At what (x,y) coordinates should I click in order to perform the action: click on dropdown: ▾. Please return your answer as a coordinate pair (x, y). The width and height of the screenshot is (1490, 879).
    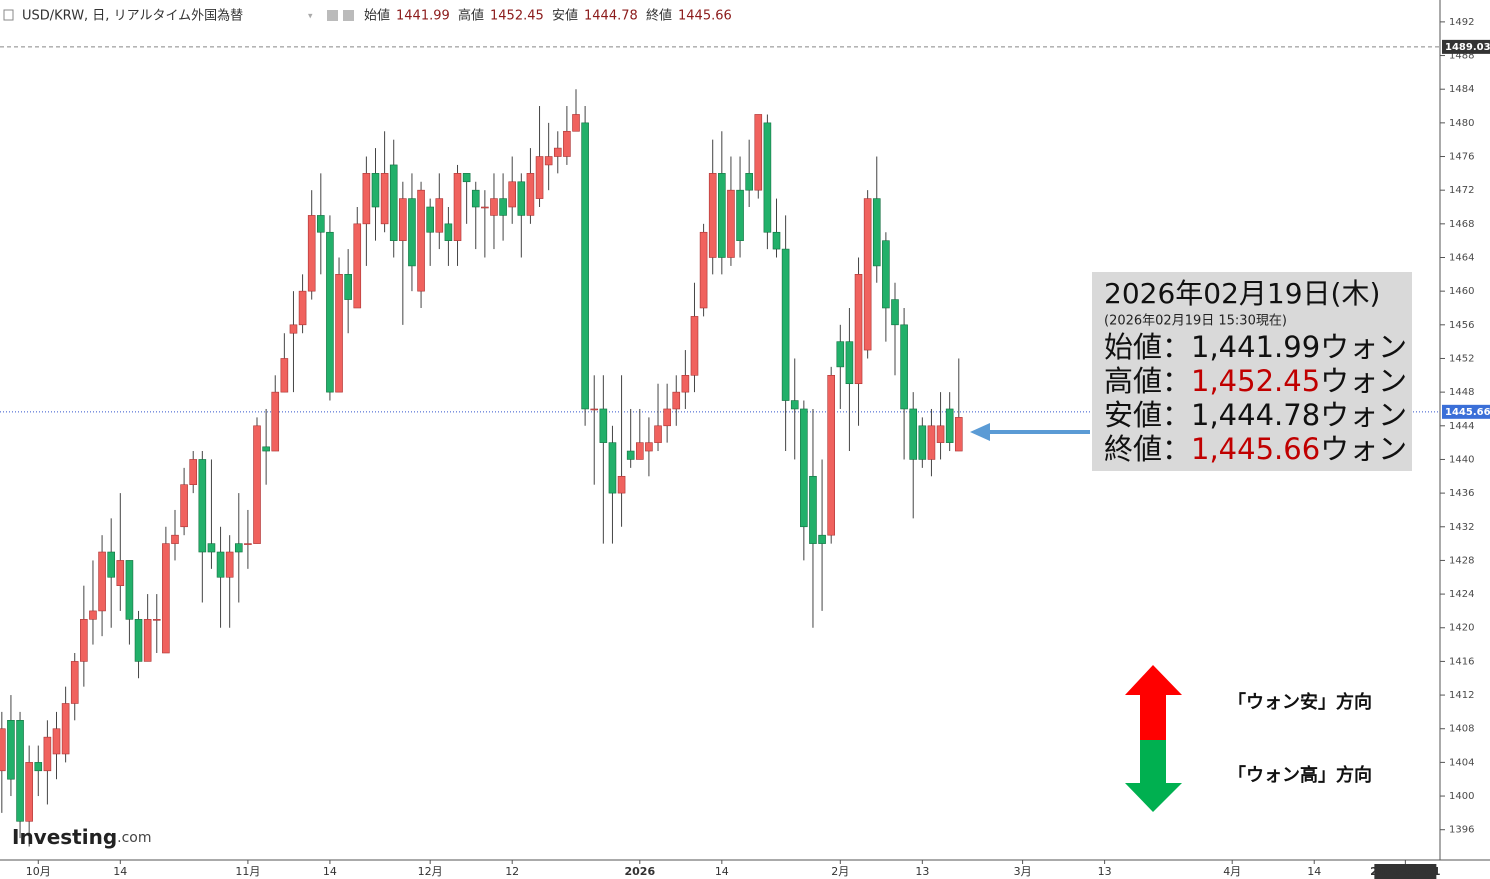
    Looking at the image, I should click on (310, 17).